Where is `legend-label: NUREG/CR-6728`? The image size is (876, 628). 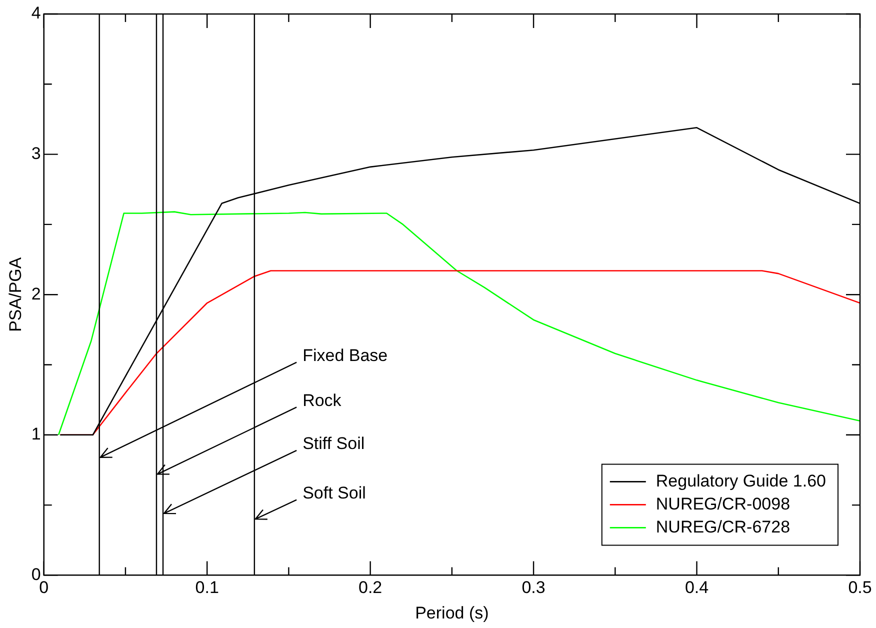
legend-label: NUREG/CR-6728 is located at coordinates (723, 526).